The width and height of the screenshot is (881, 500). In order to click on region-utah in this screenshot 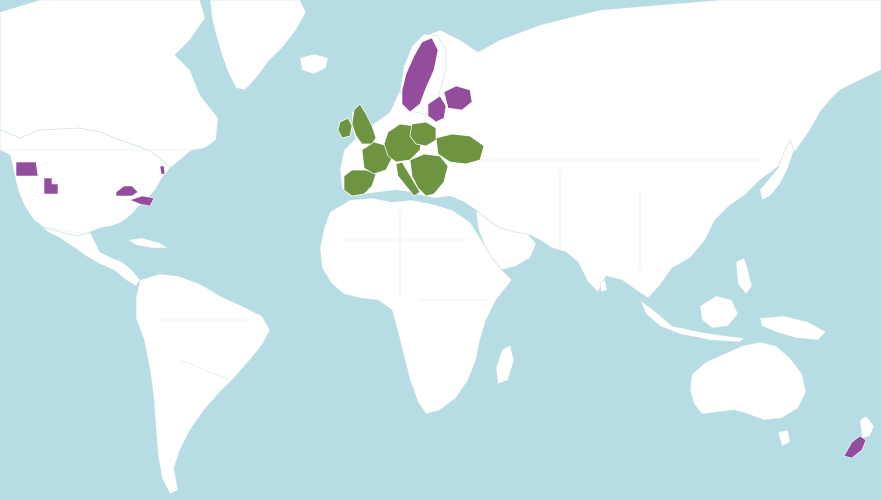, I will do `click(51, 186)`.